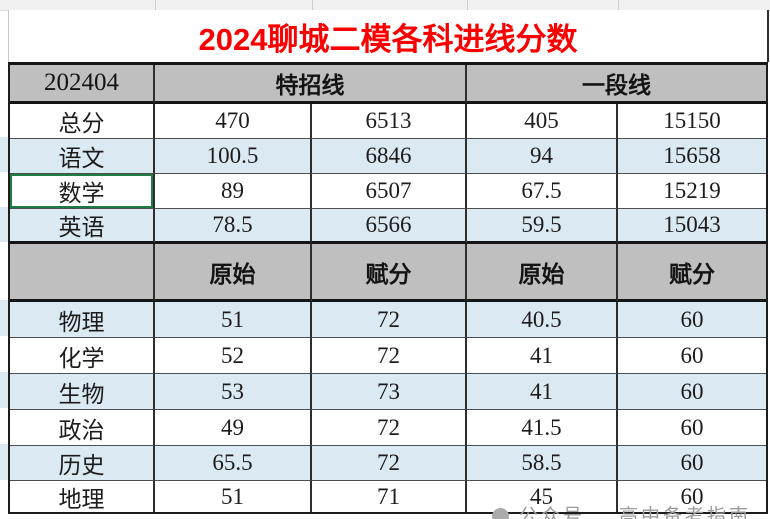  What do you see at coordinates (692, 273) in the screenshot?
I see `subheader-fufen-2: 赋分` at bounding box center [692, 273].